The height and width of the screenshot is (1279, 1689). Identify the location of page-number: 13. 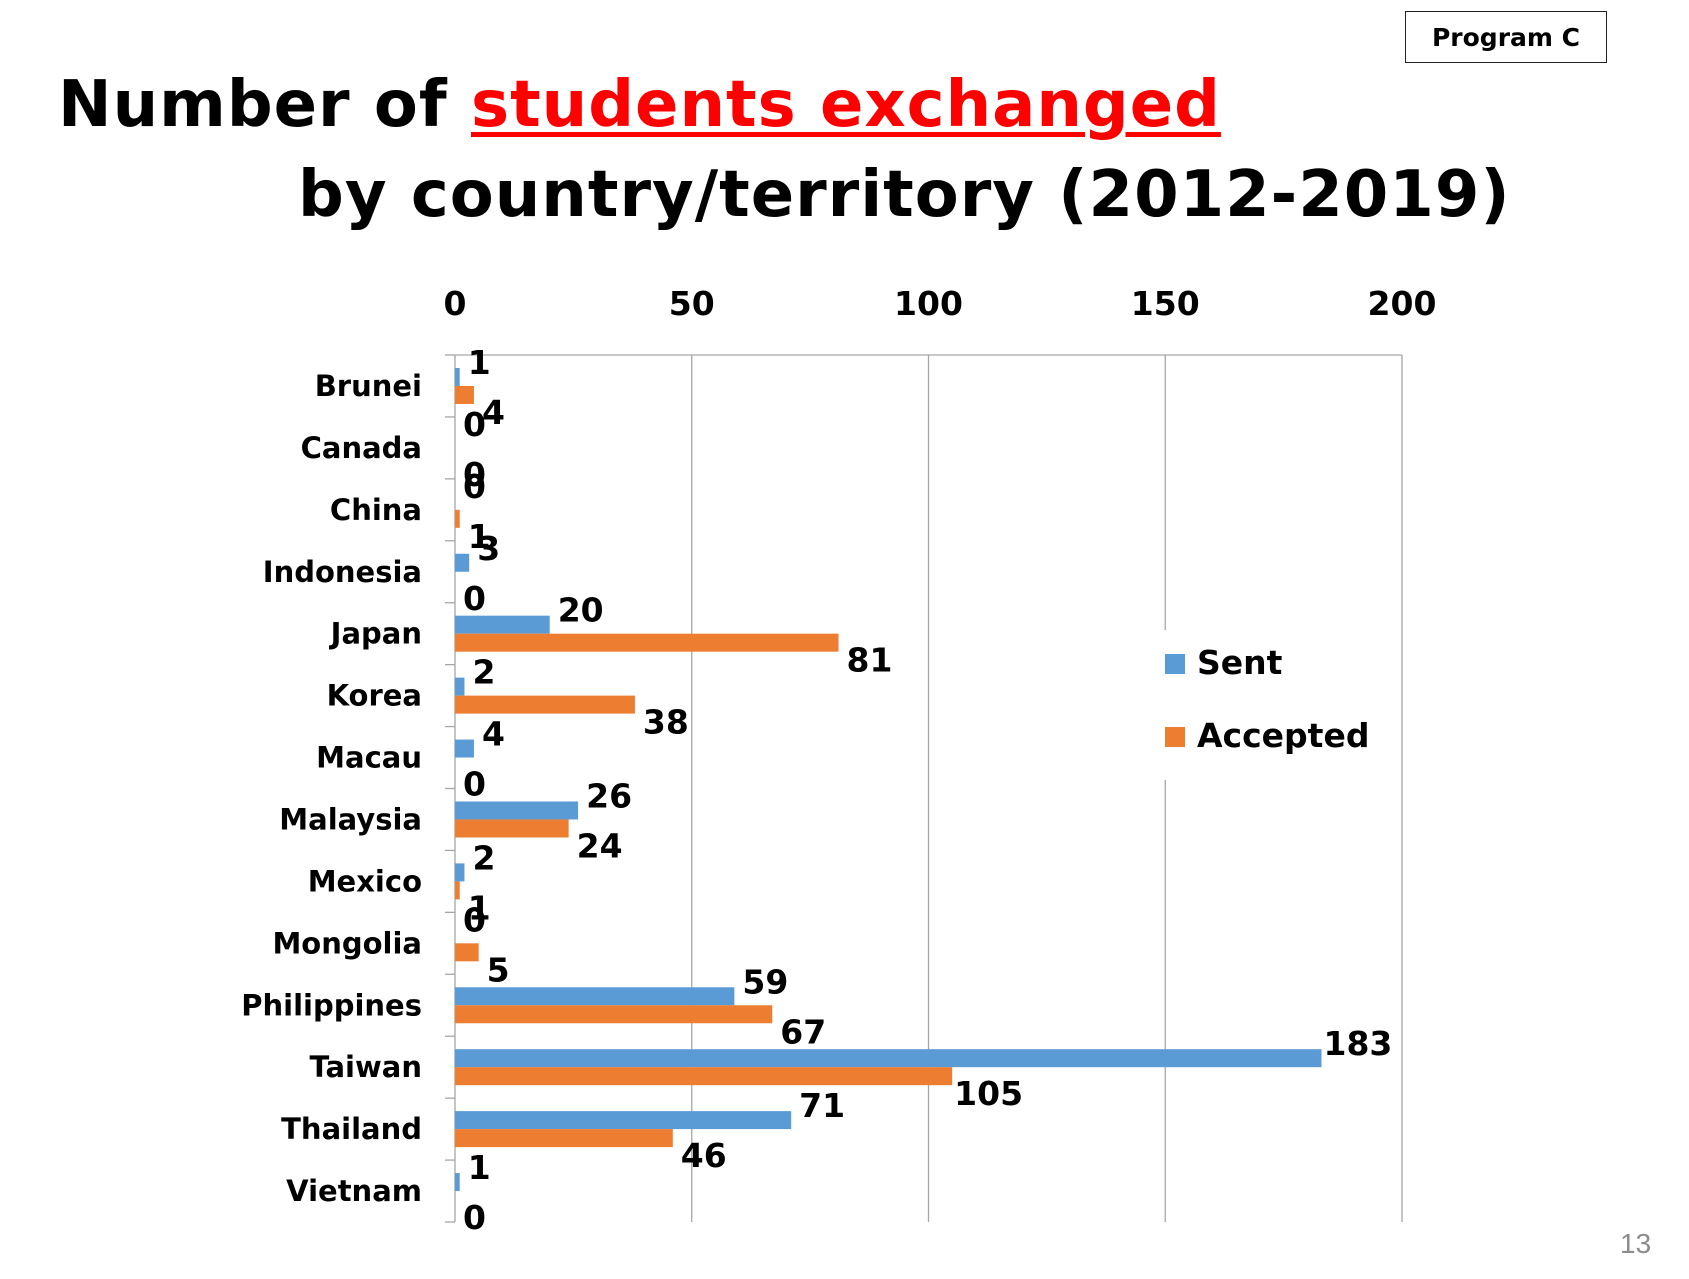
(1636, 1243).